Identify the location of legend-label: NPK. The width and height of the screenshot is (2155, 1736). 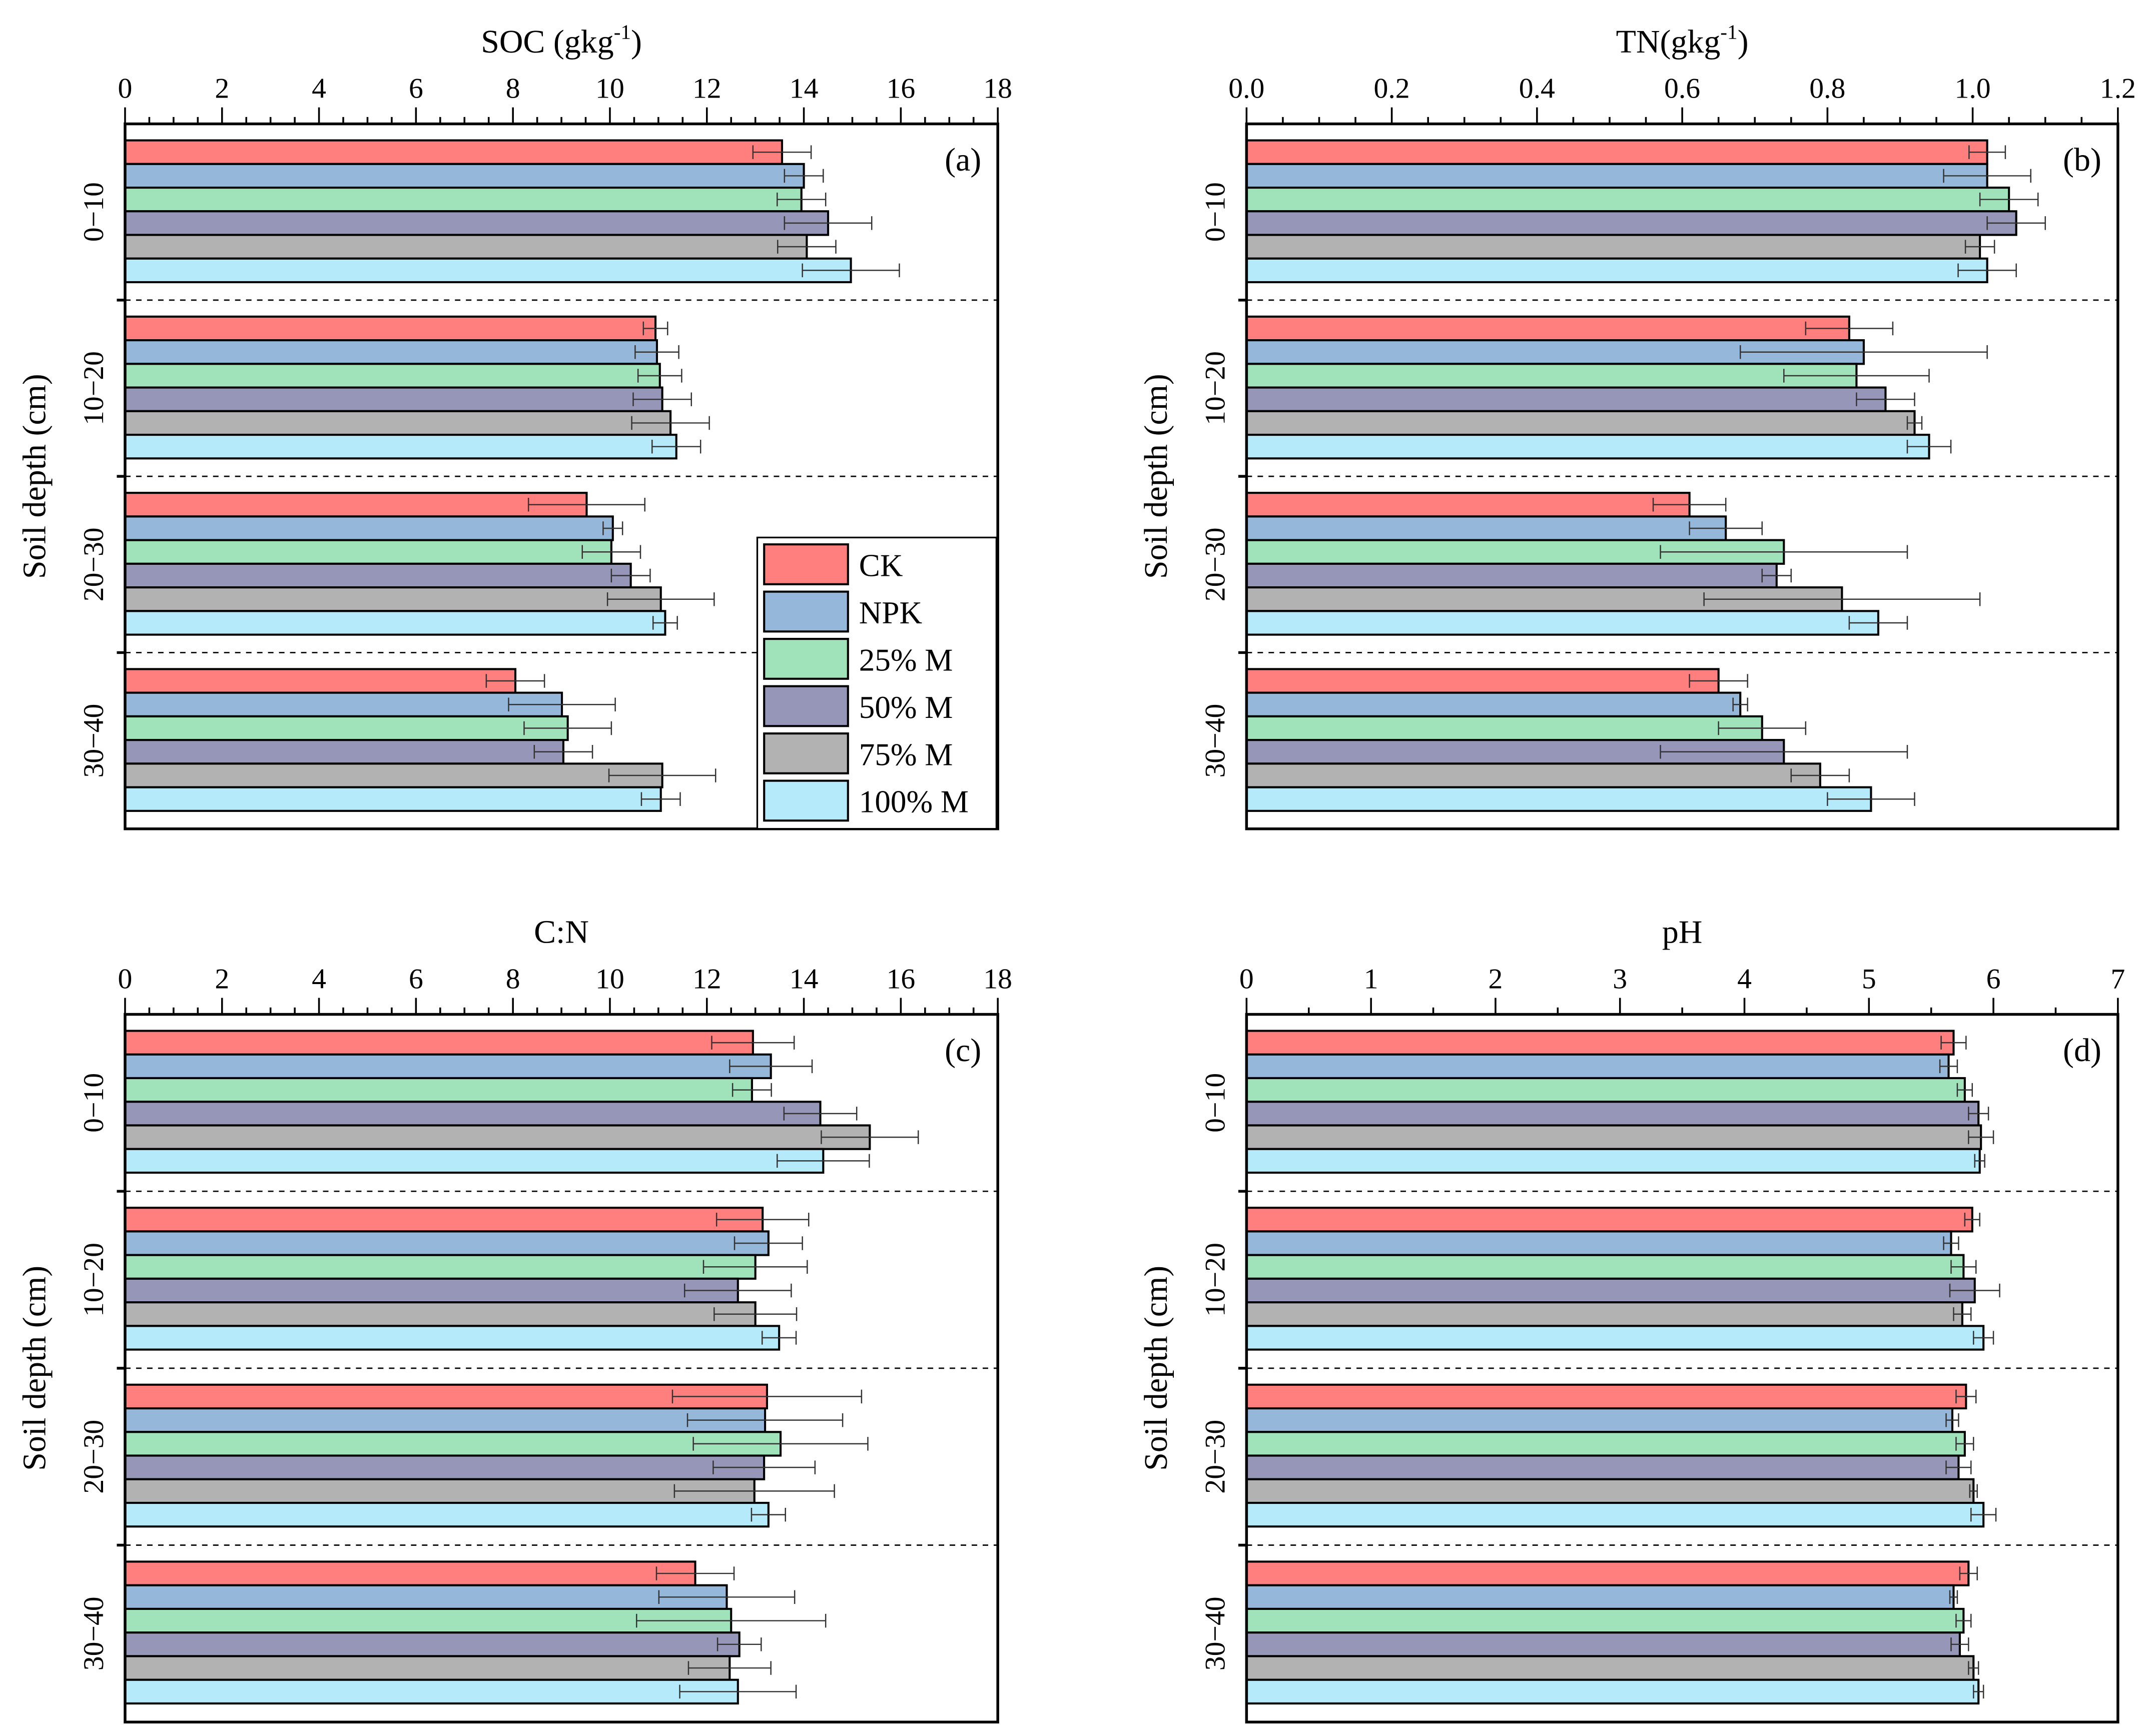
(890, 612).